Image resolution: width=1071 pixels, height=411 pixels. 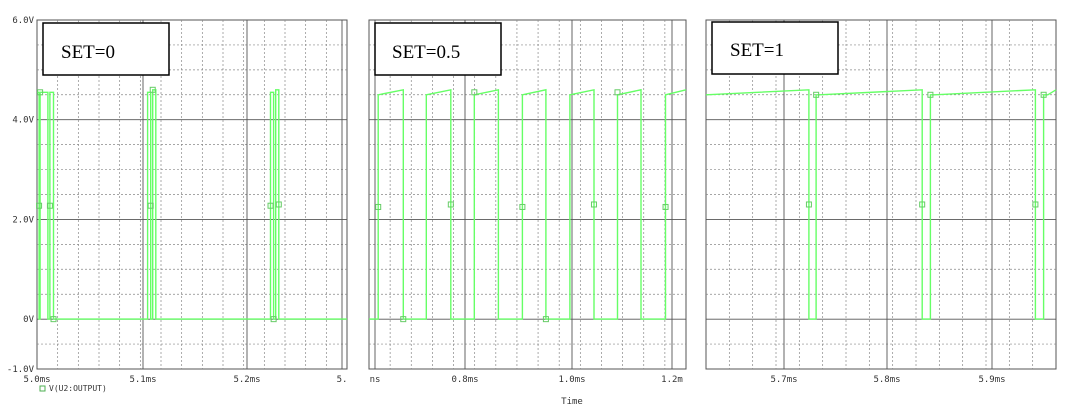 I want to click on x-tick-label: 5., so click(x=342, y=380).